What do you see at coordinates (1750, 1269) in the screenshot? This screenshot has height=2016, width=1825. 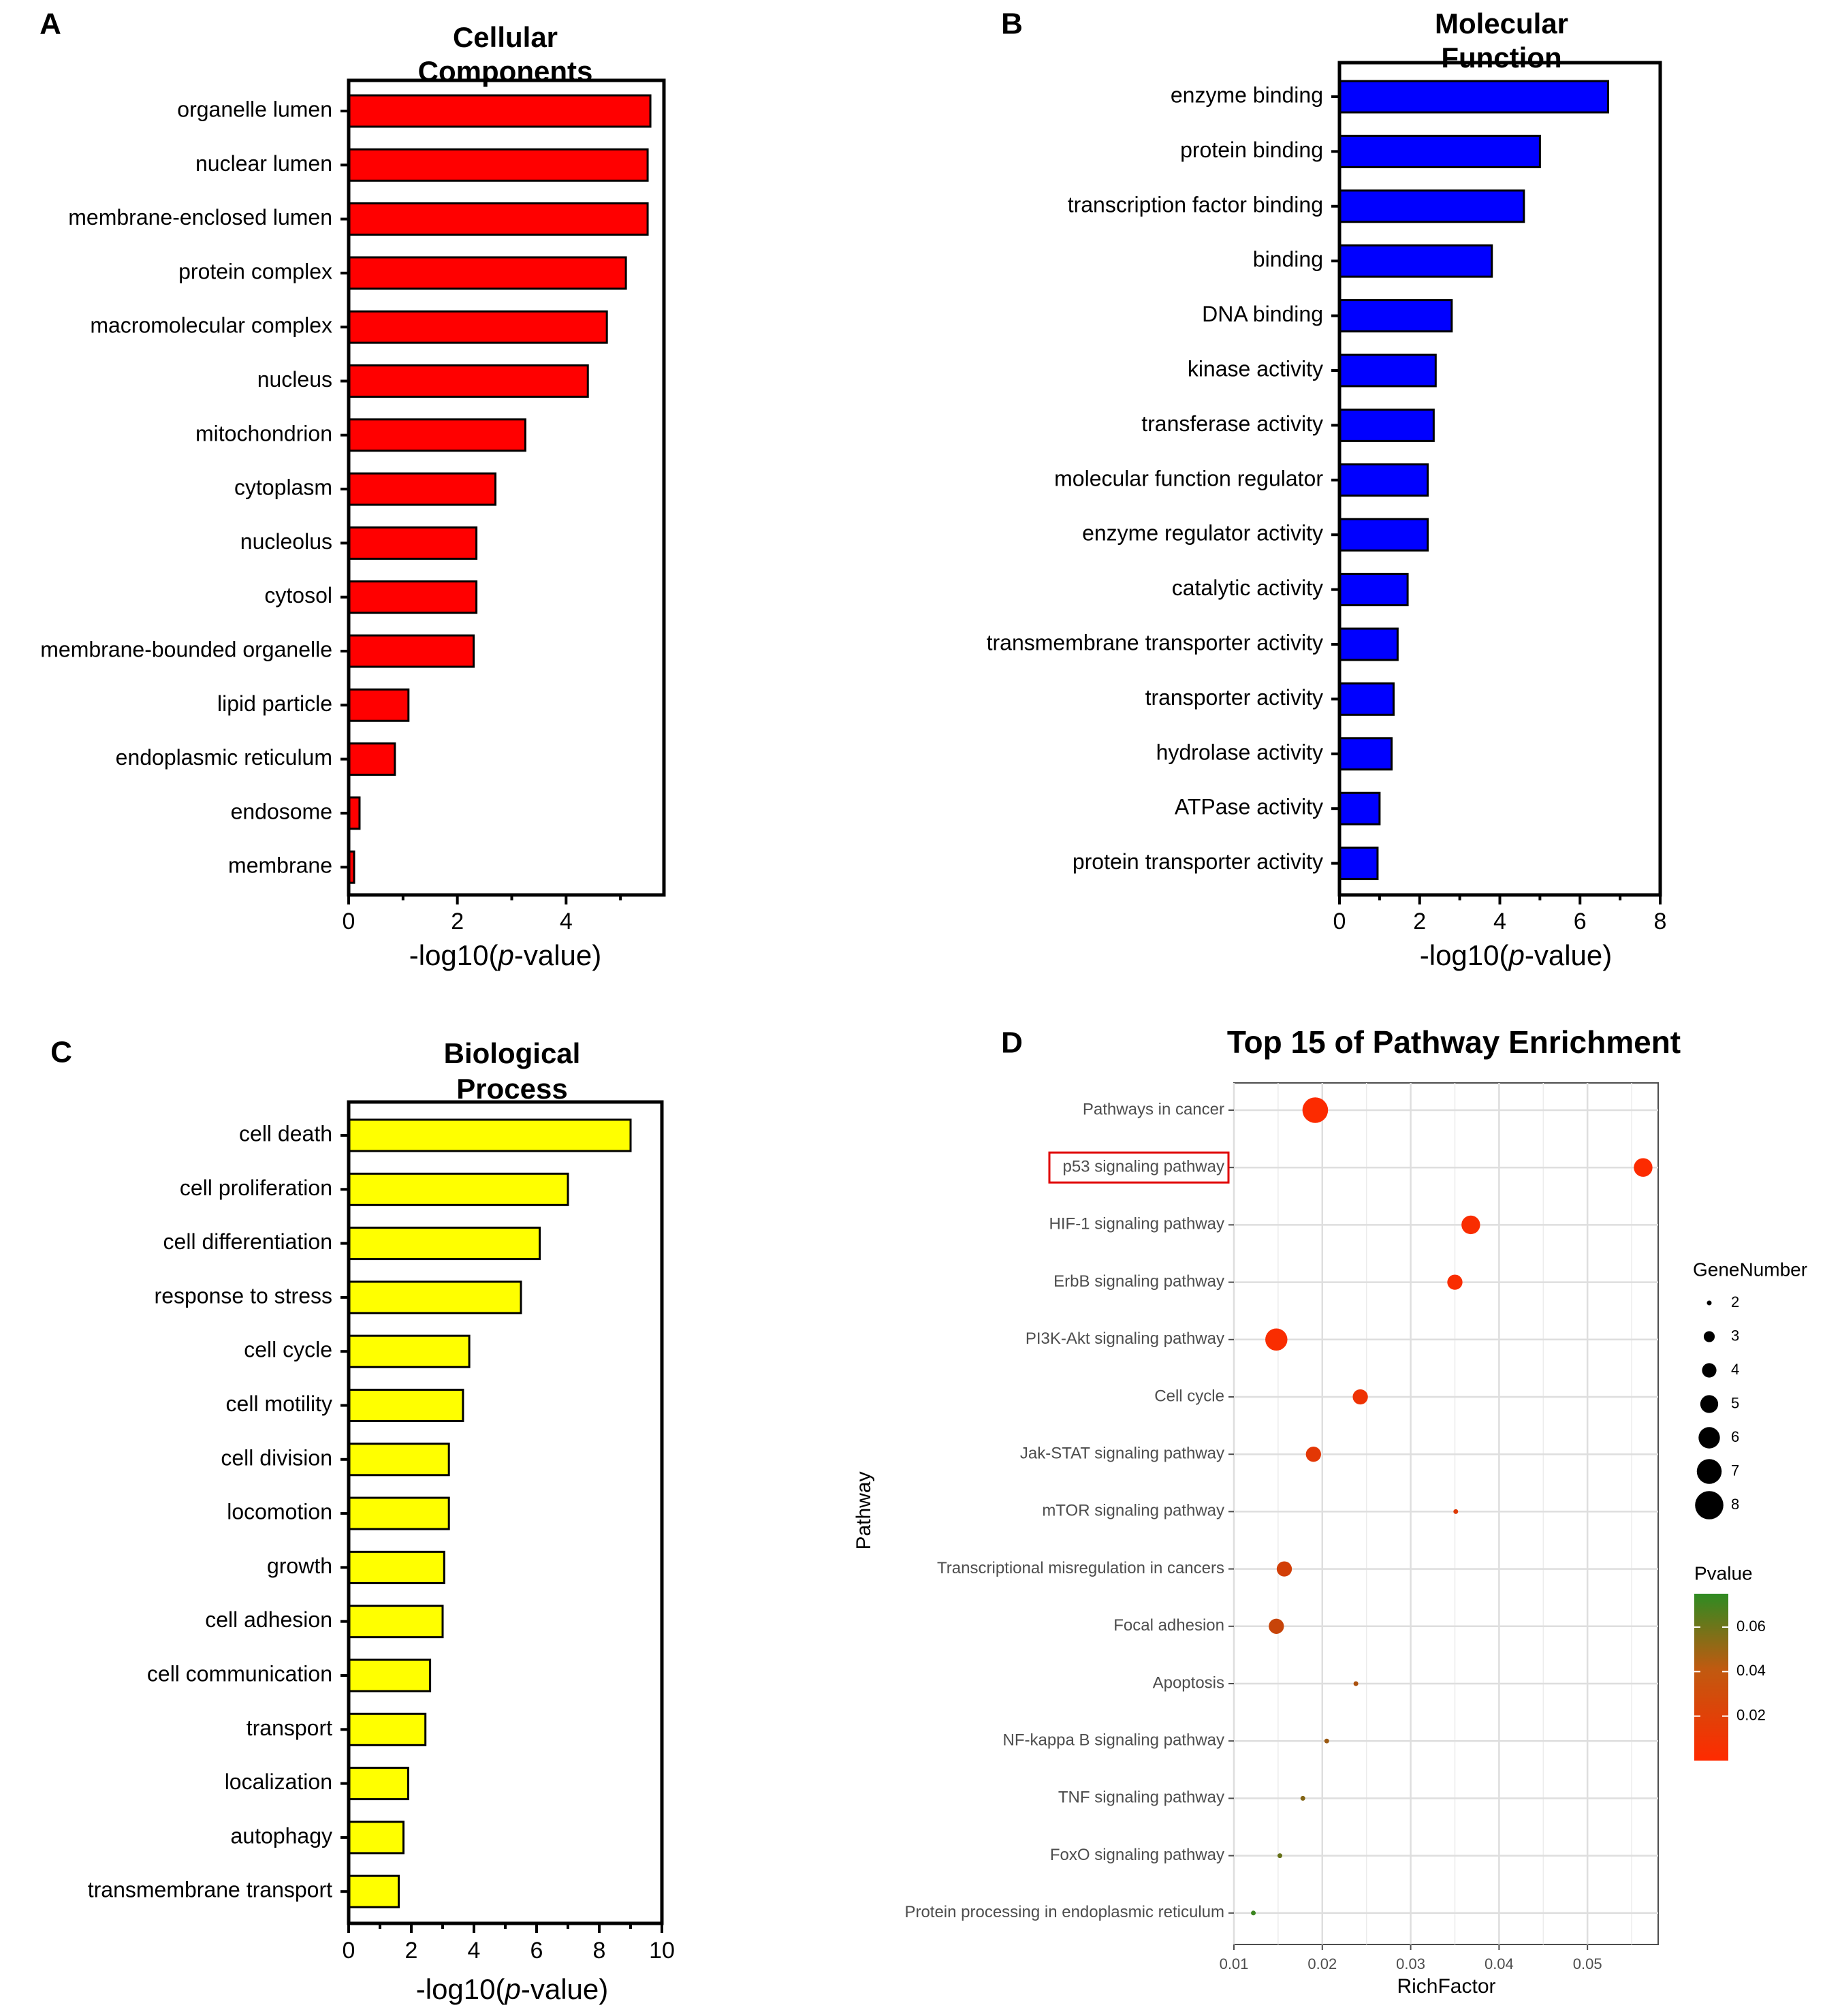 I see `size-legend-title: GeneNumber` at bounding box center [1750, 1269].